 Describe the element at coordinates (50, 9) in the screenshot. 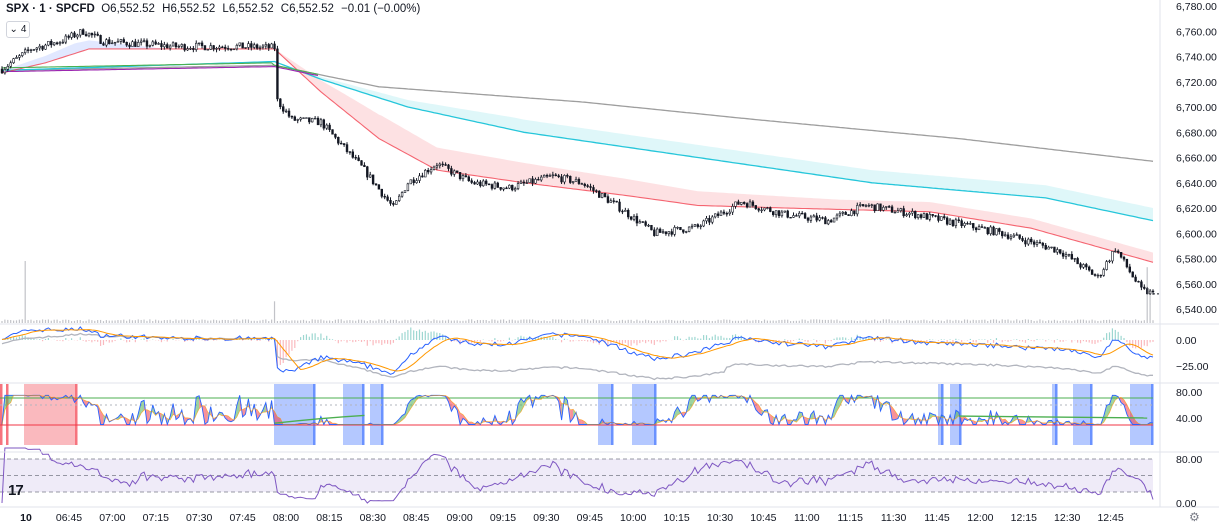

I see `symbol-title: SPX · 1 · SPCFD` at that location.